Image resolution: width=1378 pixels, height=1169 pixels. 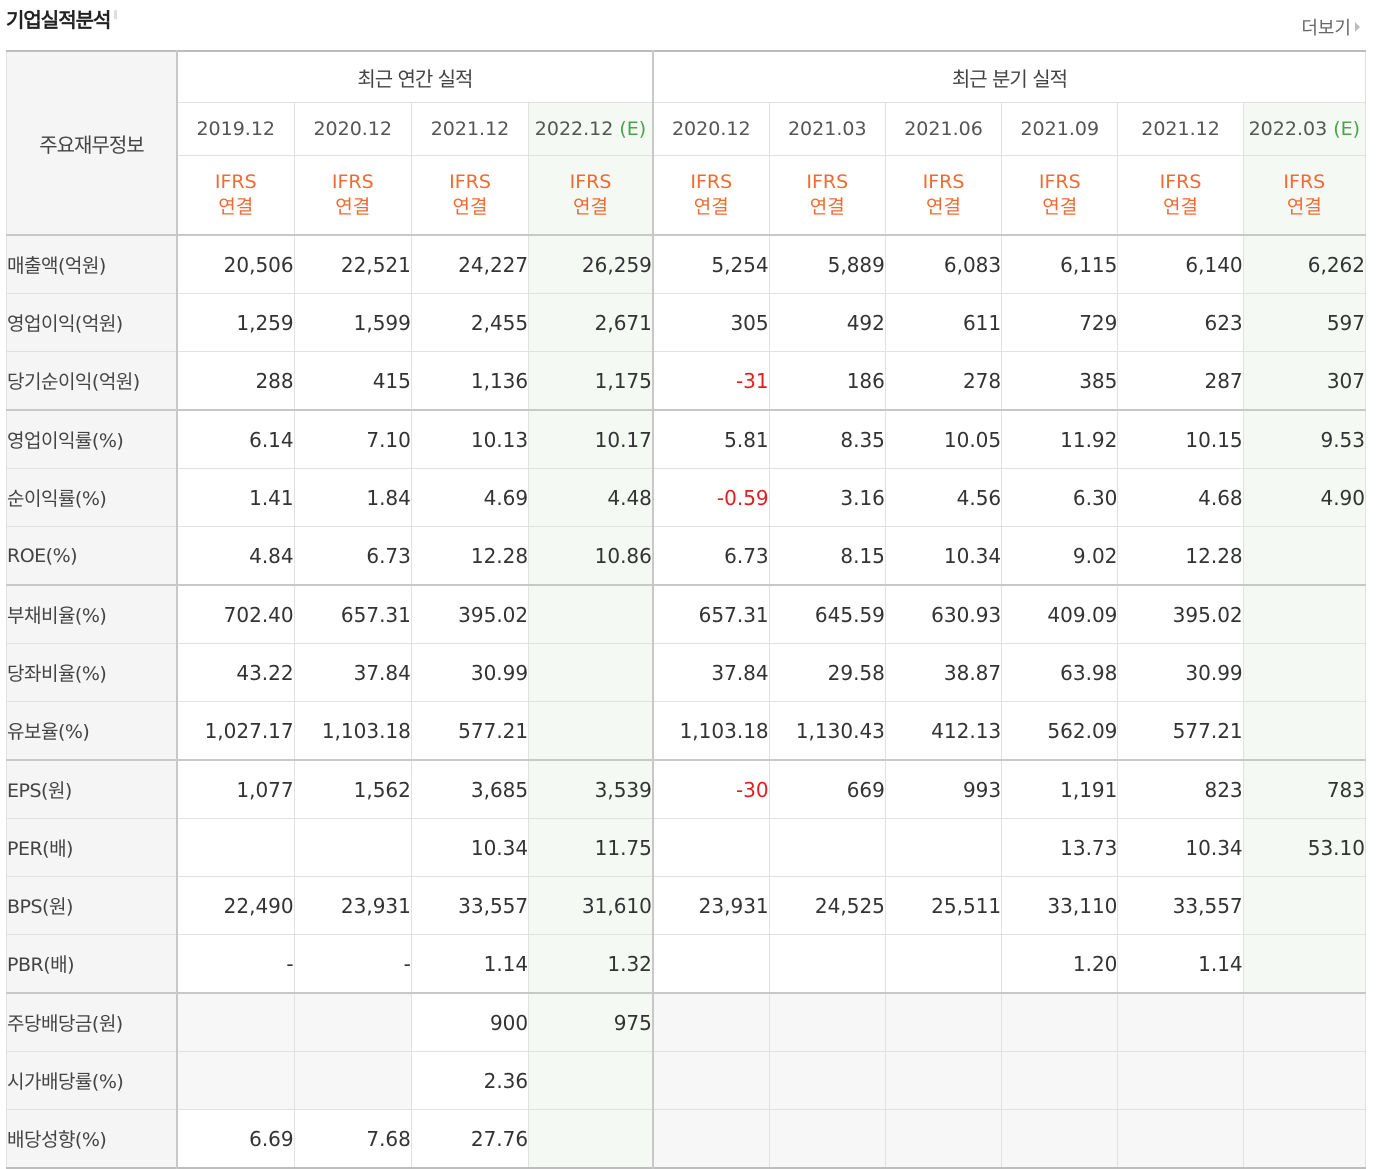 What do you see at coordinates (686, 1080) in the screenshot?
I see `table-row: 시가배당률(%) 2.36` at bounding box center [686, 1080].